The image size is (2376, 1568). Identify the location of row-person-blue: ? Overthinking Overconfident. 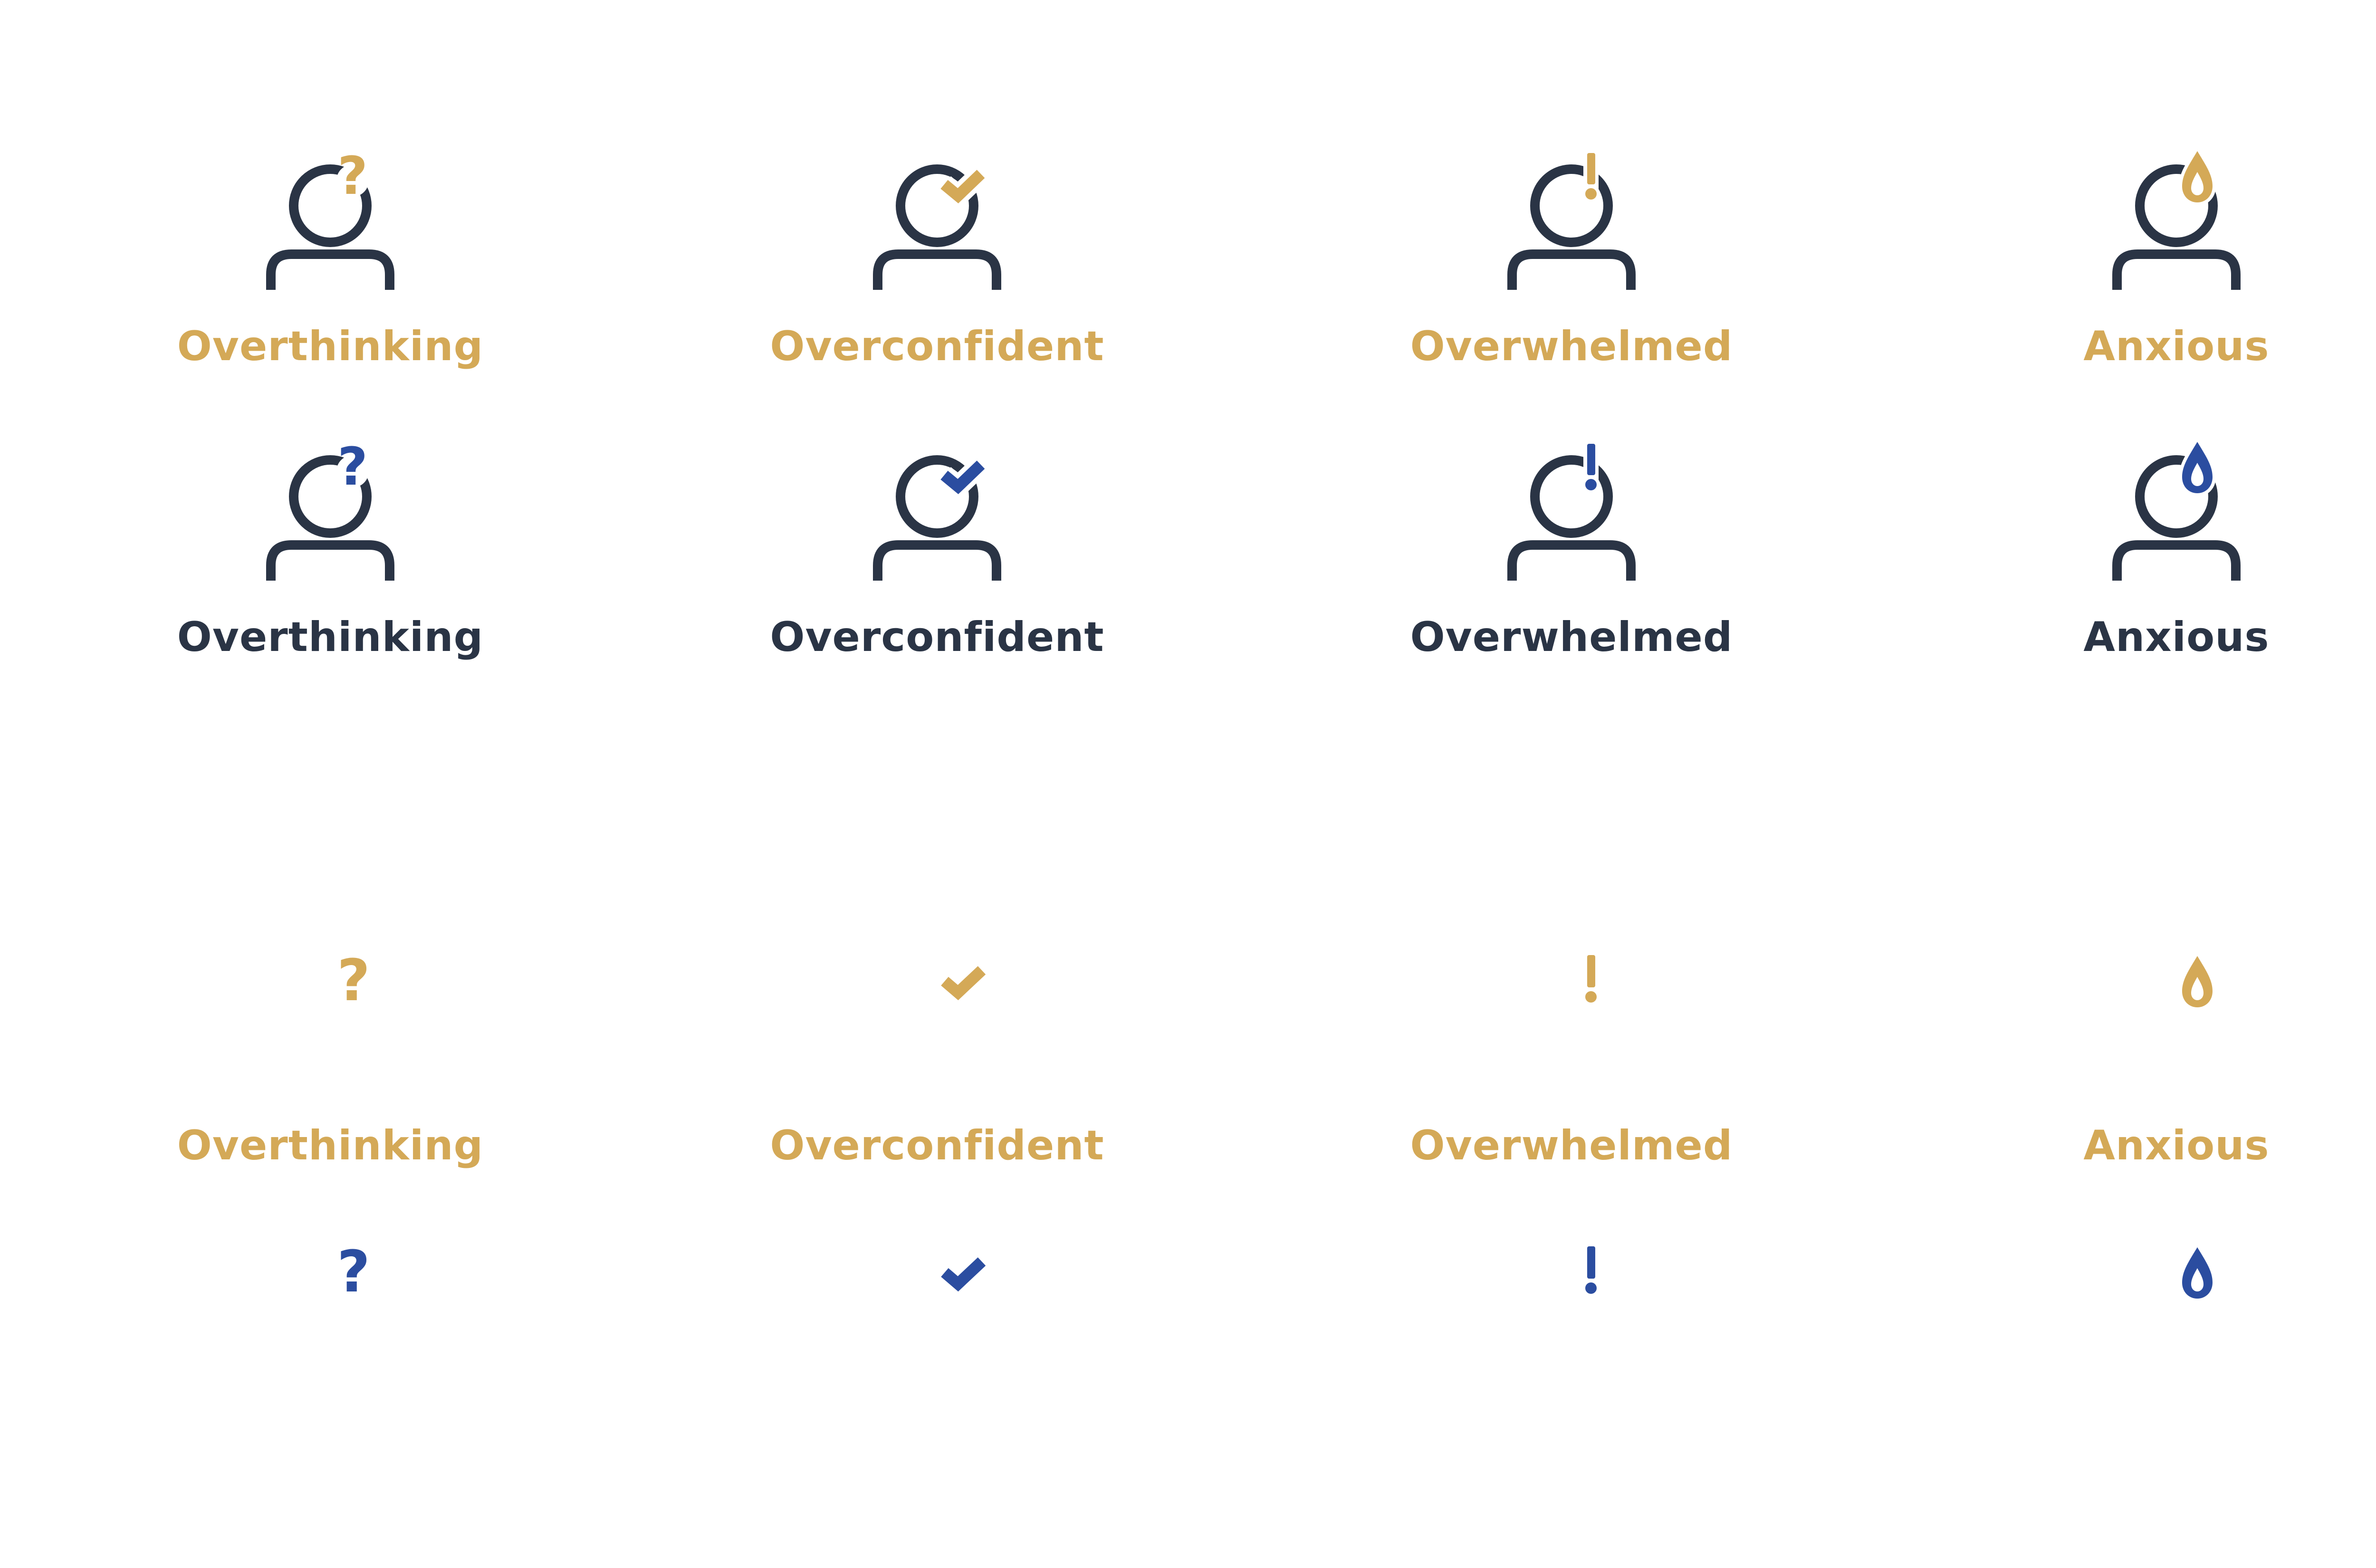
(1223, 548).